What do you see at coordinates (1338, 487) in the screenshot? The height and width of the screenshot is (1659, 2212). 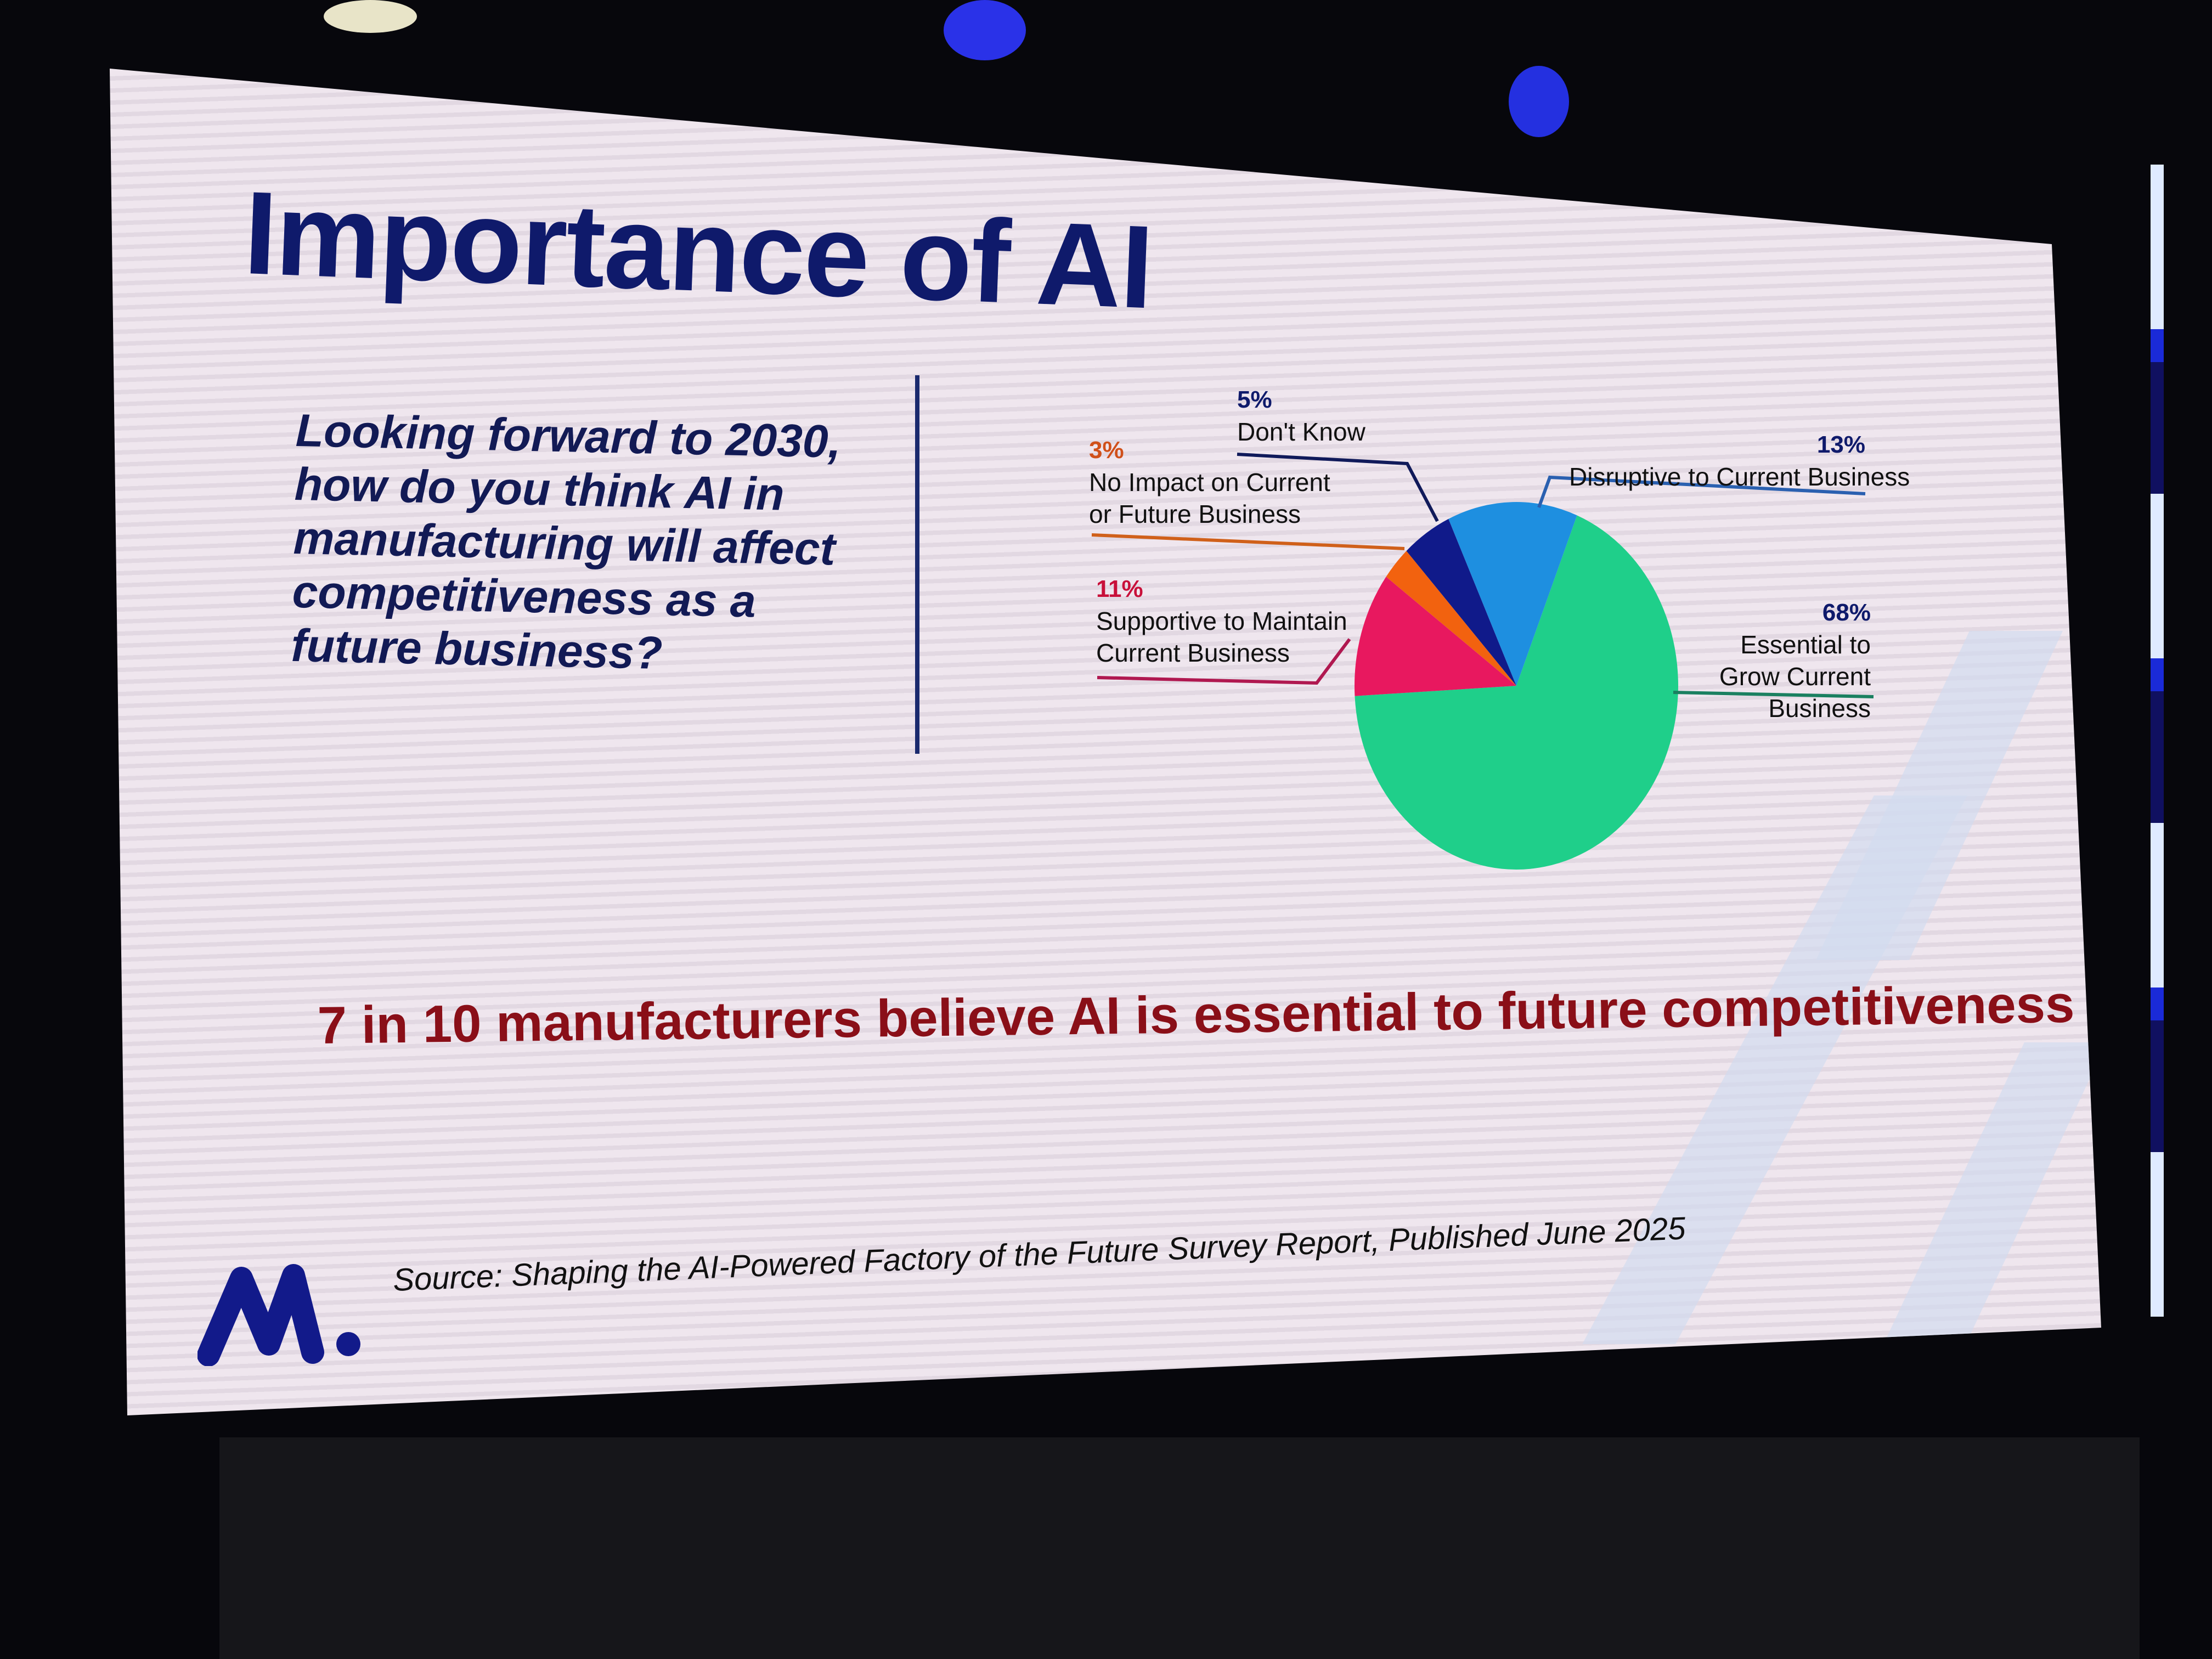 I see `leader-line-dont-know` at bounding box center [1338, 487].